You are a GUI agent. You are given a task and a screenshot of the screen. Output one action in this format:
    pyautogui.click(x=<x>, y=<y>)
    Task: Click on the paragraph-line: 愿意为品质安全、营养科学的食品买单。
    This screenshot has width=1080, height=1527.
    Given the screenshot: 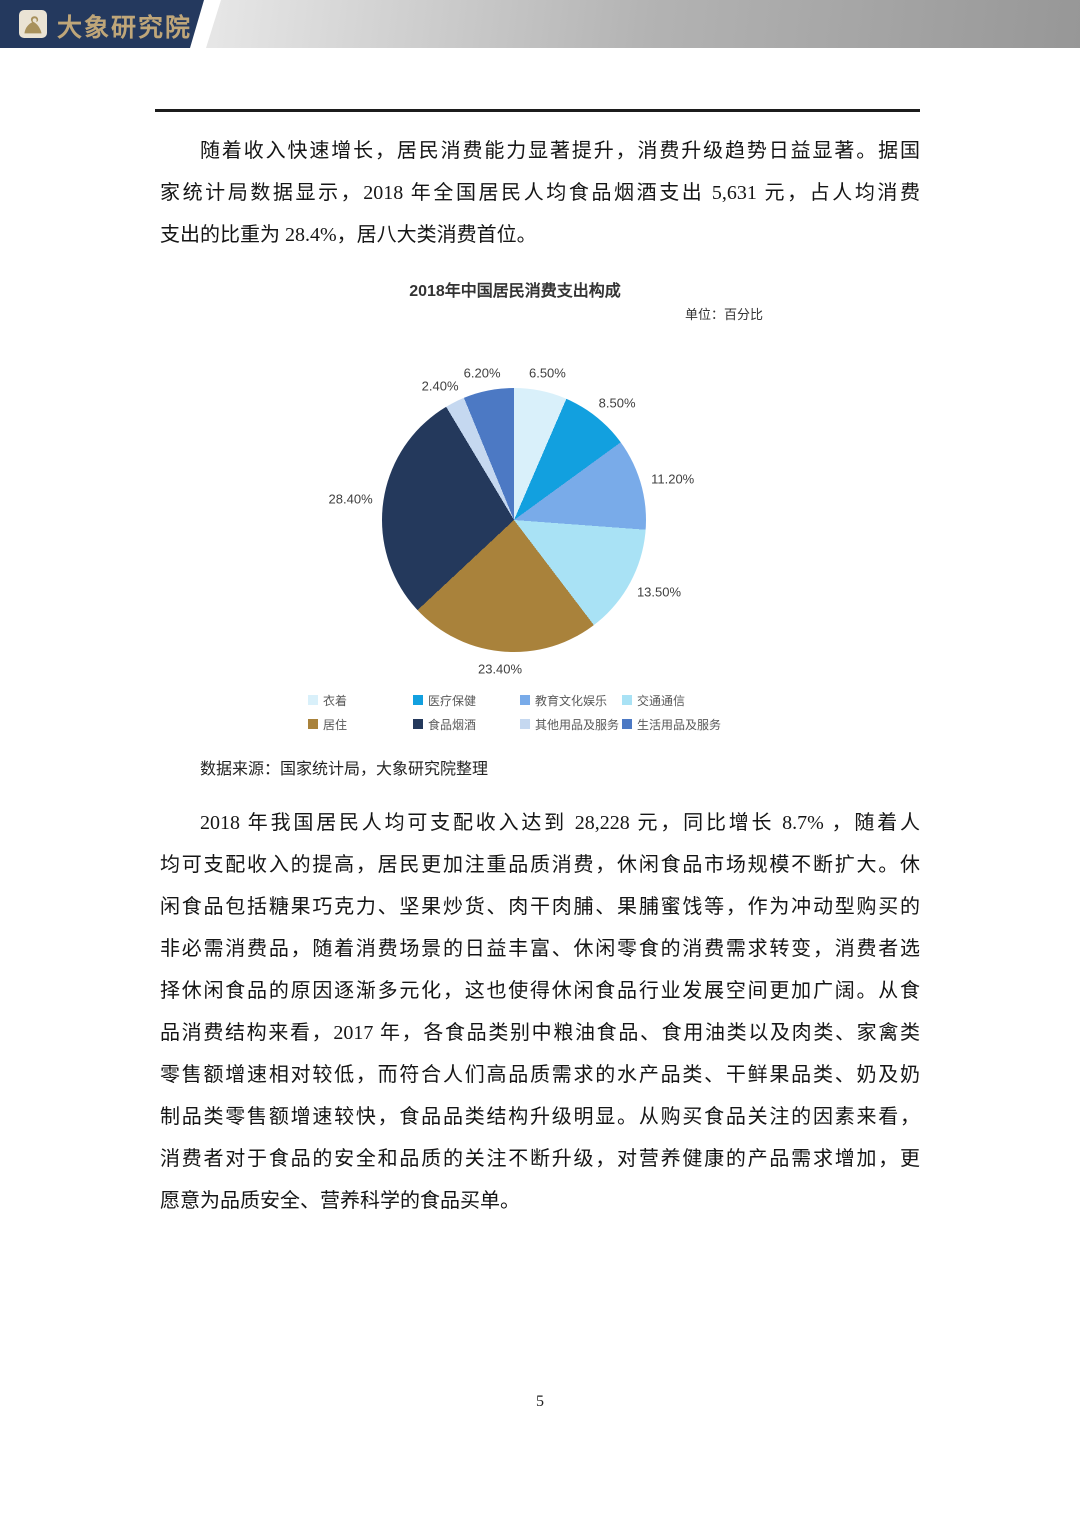 What is the action you would take?
    pyautogui.click(x=340, y=1201)
    